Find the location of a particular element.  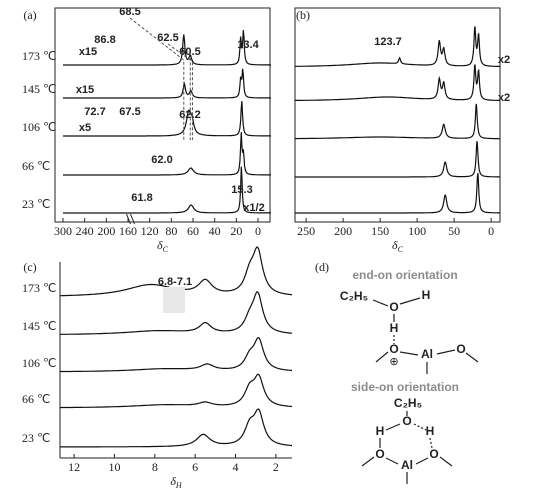

x-tick-label: 50 is located at coordinates (454, 231).